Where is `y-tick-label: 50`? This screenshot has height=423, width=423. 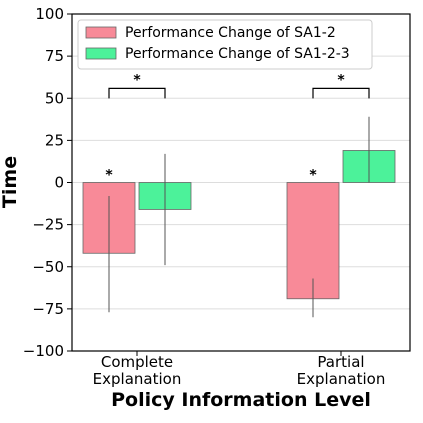
y-tick-label: 50 is located at coordinates (54, 98).